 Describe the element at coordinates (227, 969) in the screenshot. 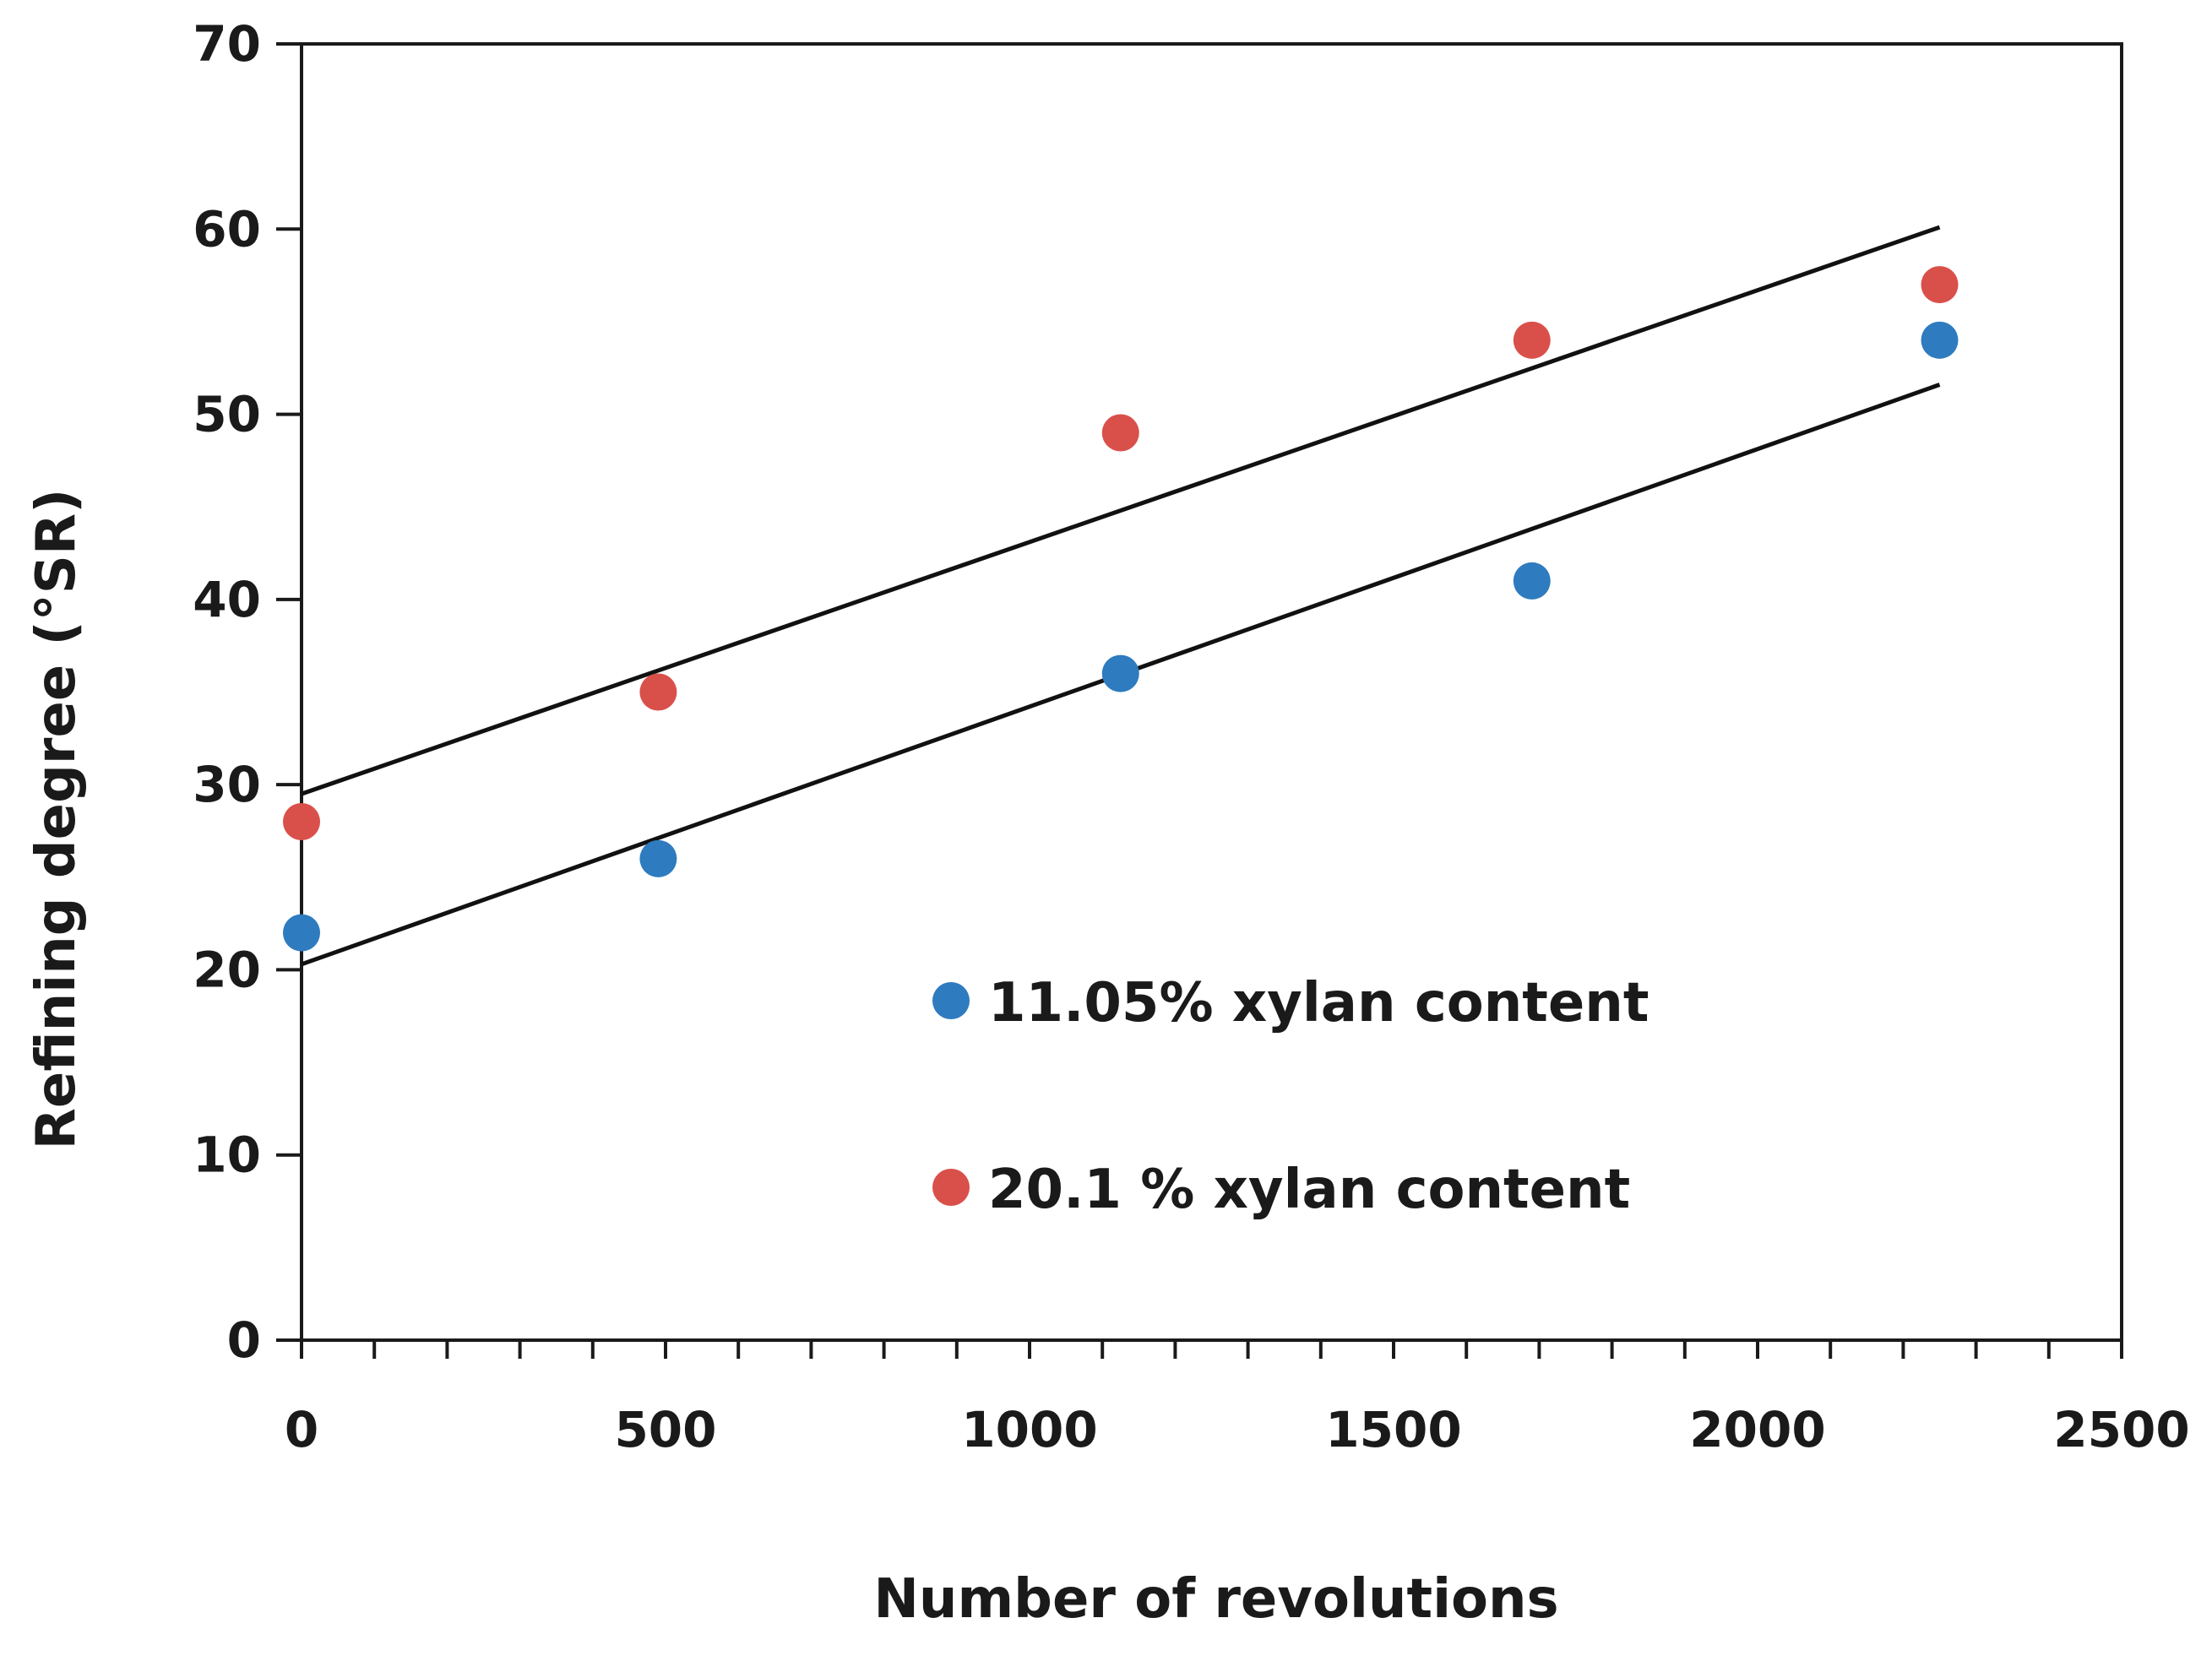

I see `y-tick-label: 20` at that location.